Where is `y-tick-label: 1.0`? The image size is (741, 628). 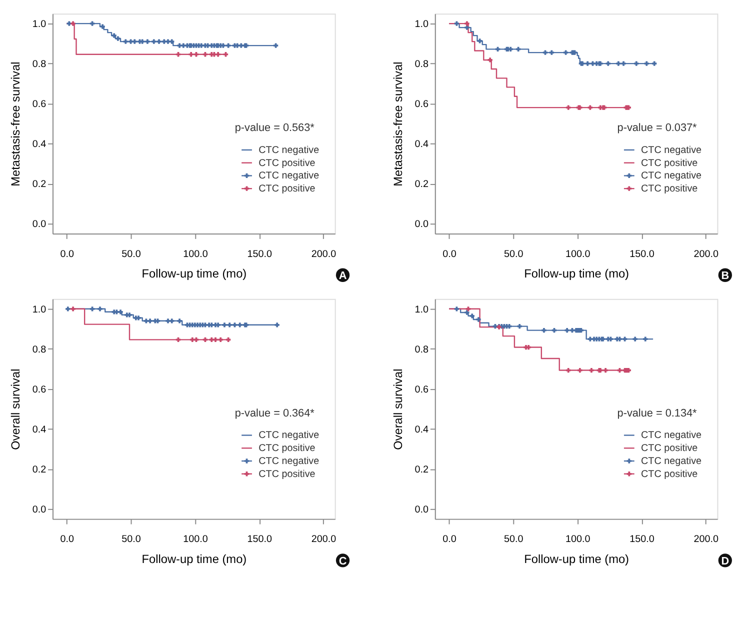 y-tick-label: 1.0 is located at coordinates (39, 310).